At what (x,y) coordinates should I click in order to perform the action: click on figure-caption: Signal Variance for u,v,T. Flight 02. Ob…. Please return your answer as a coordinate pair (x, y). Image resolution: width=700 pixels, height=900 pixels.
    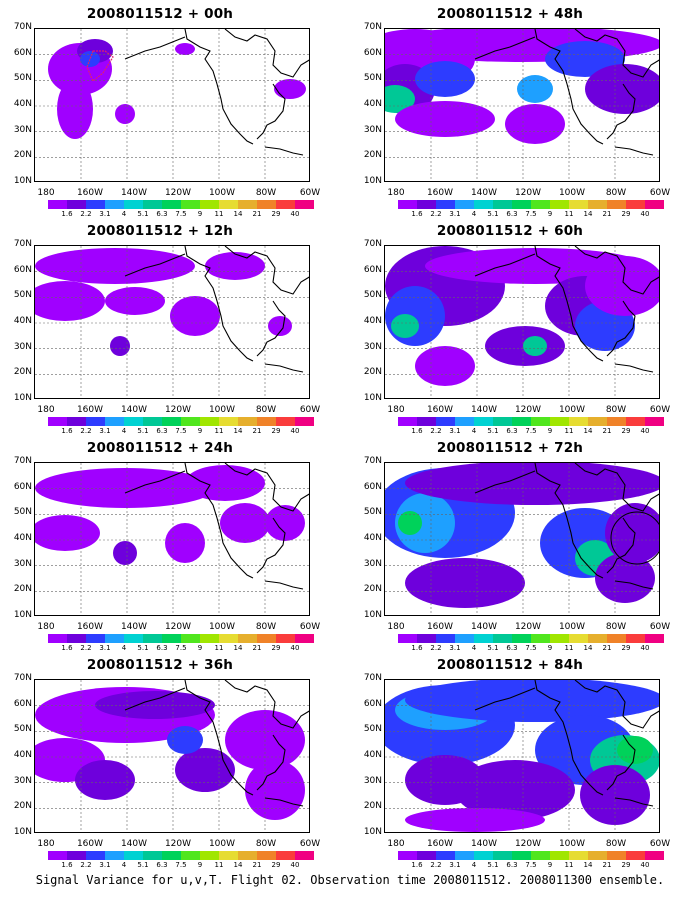
    Looking at the image, I should click on (350, 880).